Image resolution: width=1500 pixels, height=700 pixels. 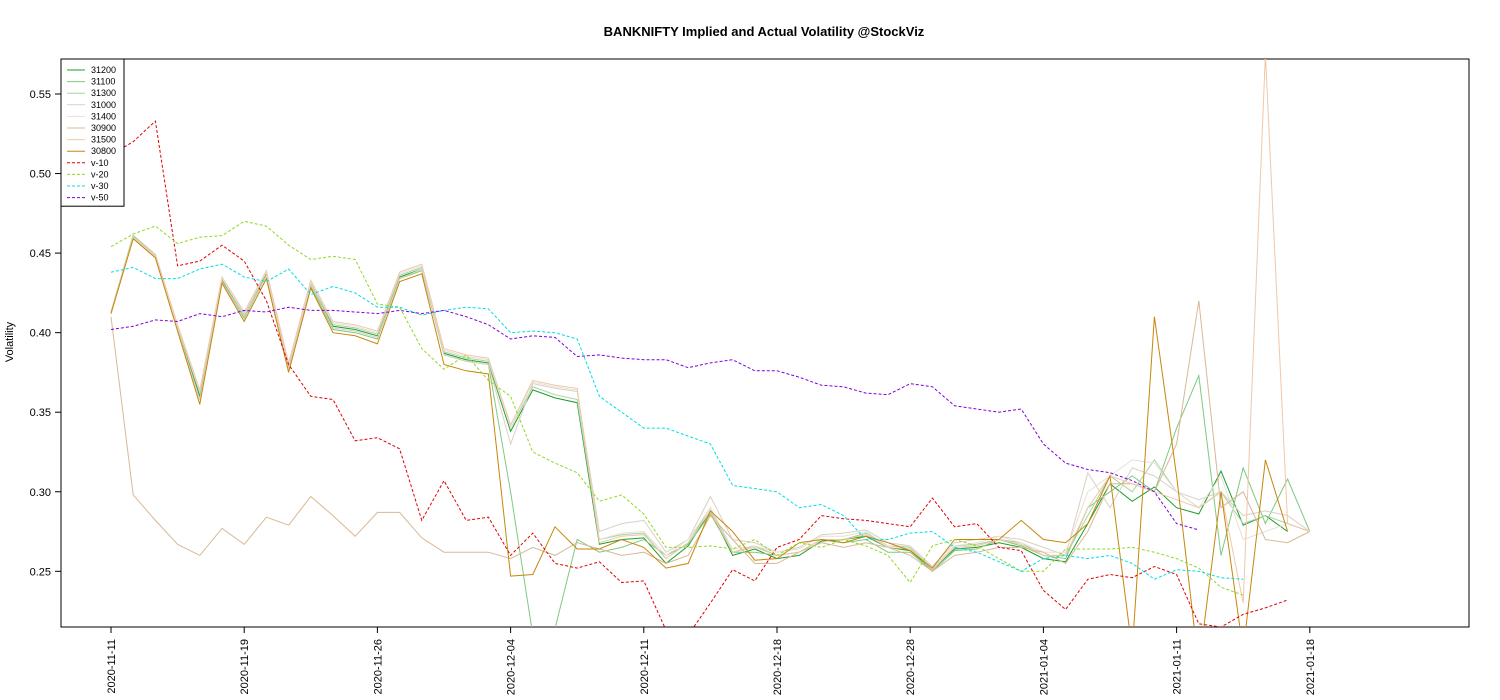 I want to click on legend-label: 30800, so click(x=103, y=151).